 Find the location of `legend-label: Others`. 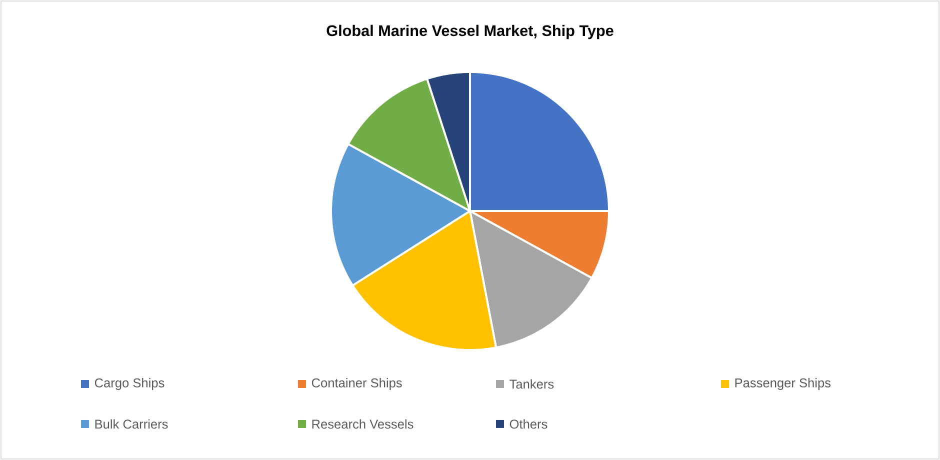

legend-label: Others is located at coordinates (529, 424).